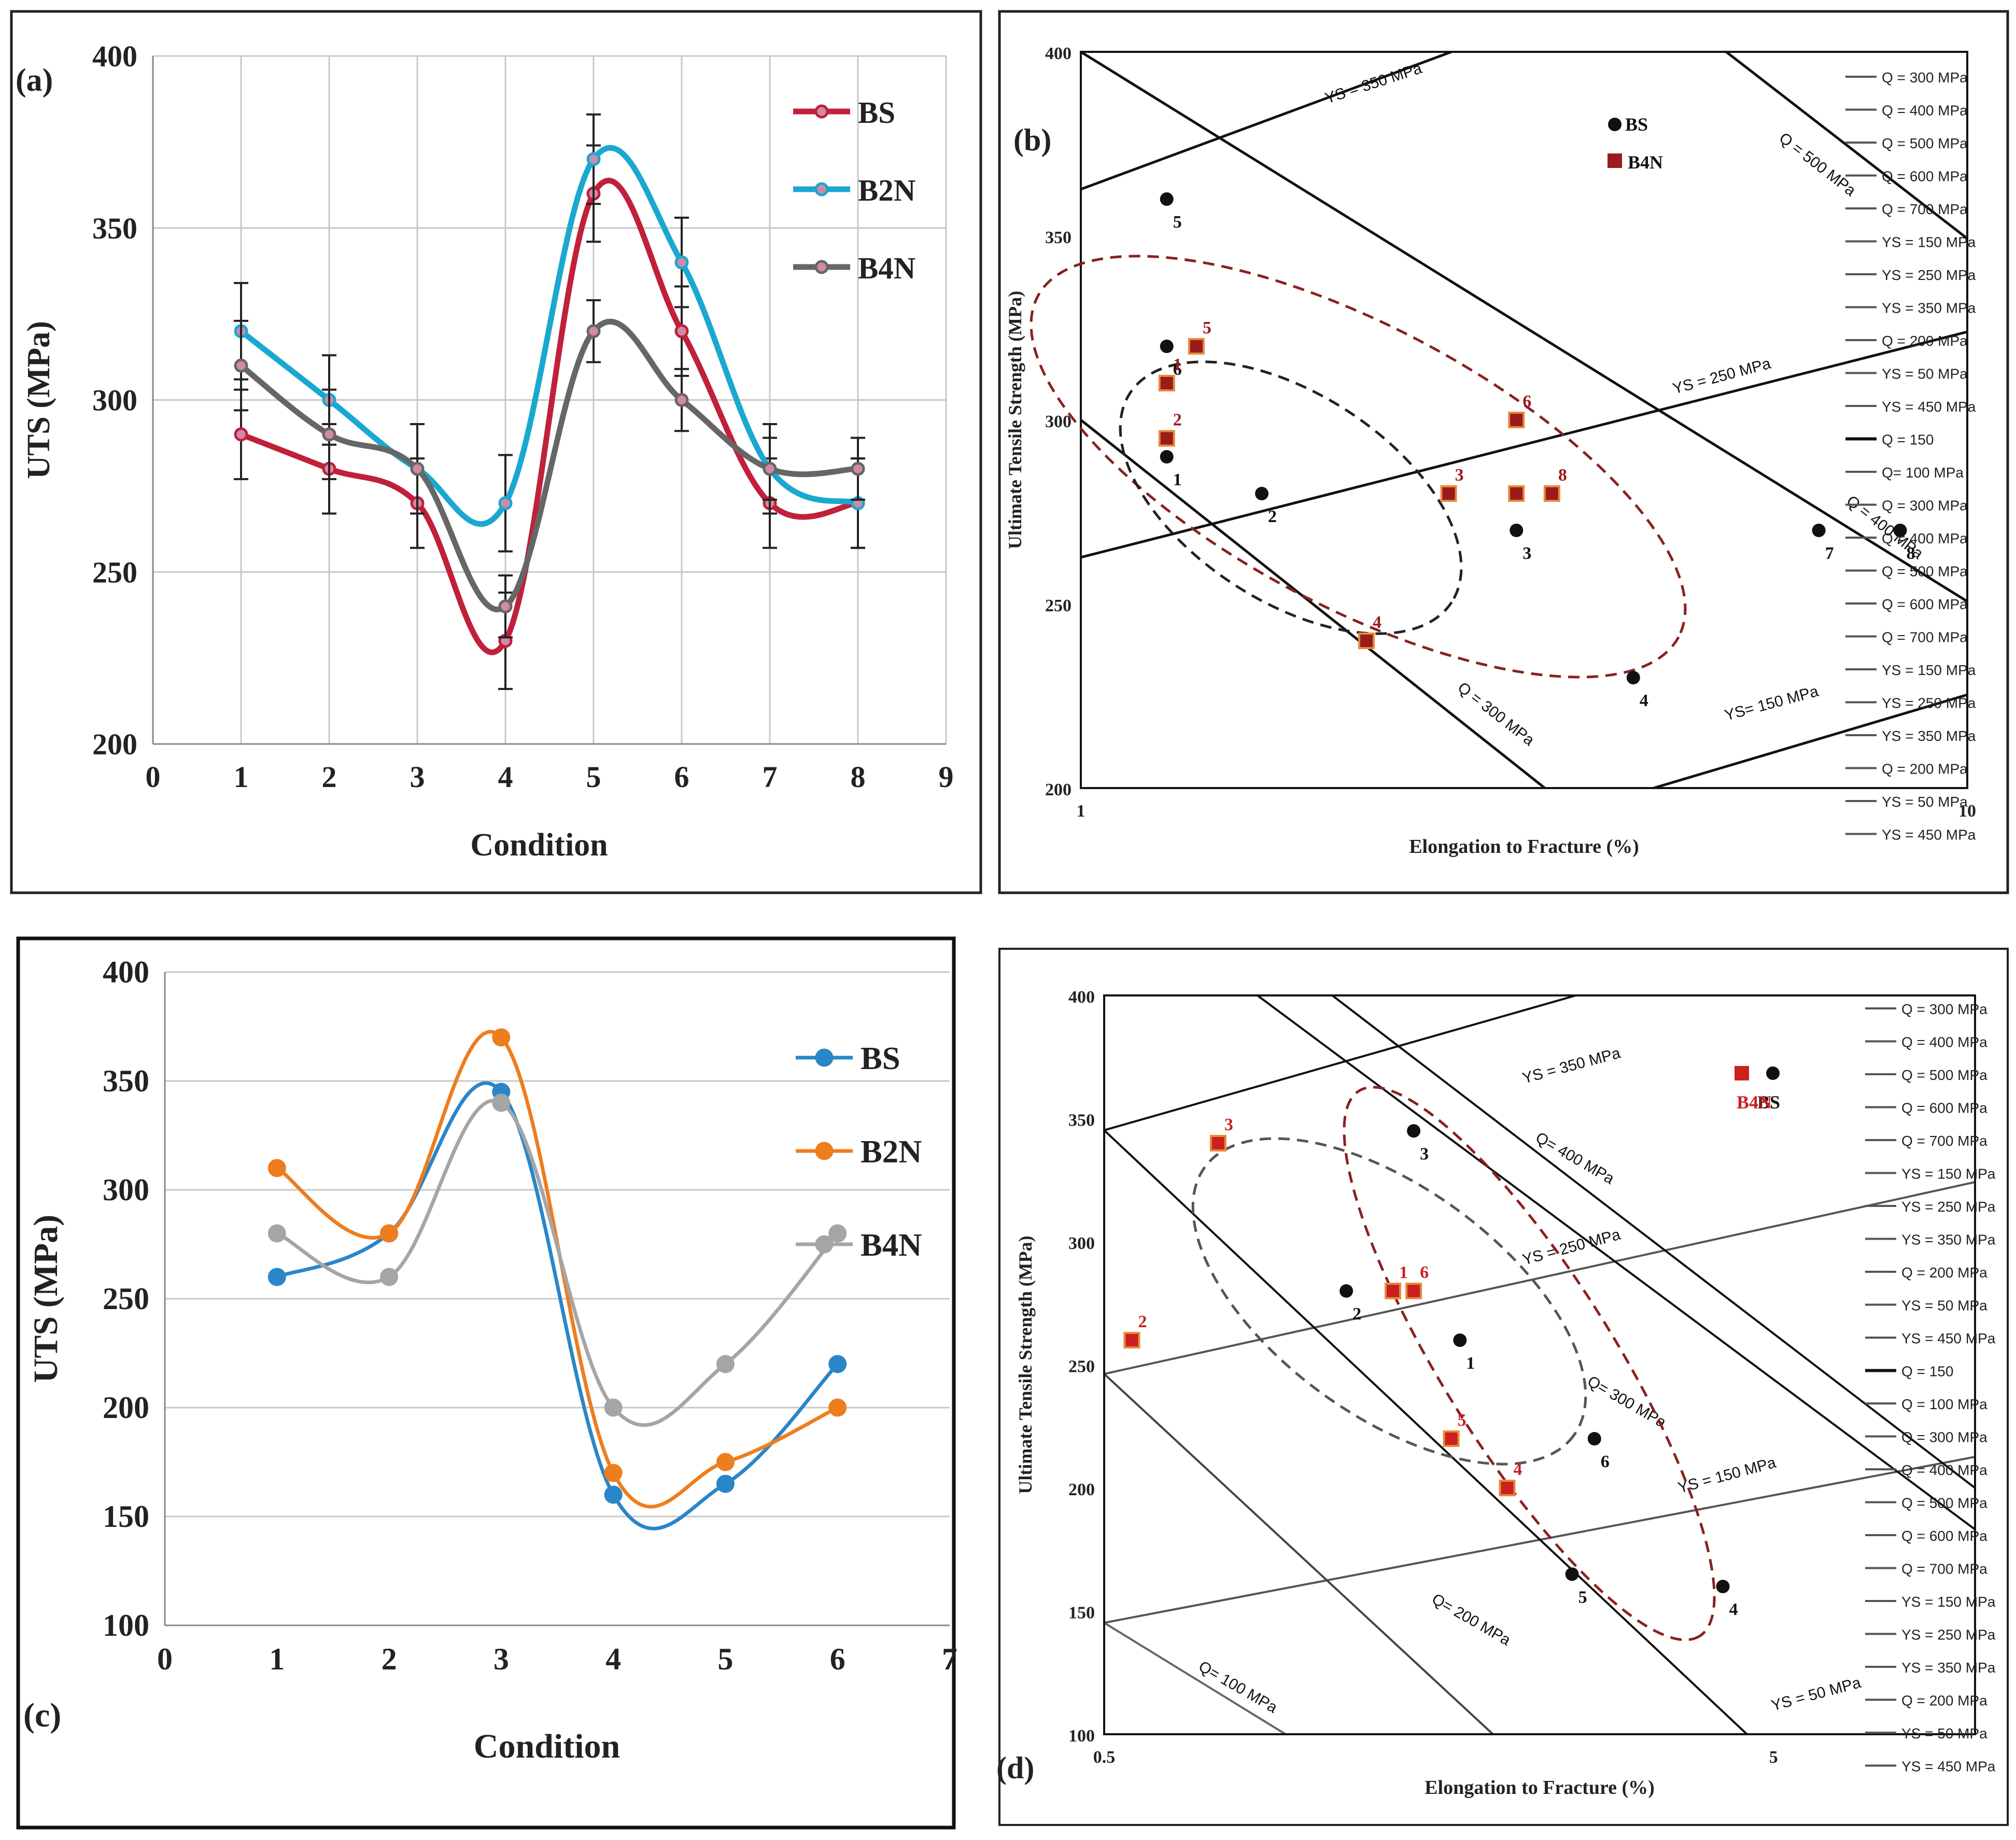  What do you see at coordinates (821, 267) in the screenshot?
I see `legend-marker-b4n` at bounding box center [821, 267].